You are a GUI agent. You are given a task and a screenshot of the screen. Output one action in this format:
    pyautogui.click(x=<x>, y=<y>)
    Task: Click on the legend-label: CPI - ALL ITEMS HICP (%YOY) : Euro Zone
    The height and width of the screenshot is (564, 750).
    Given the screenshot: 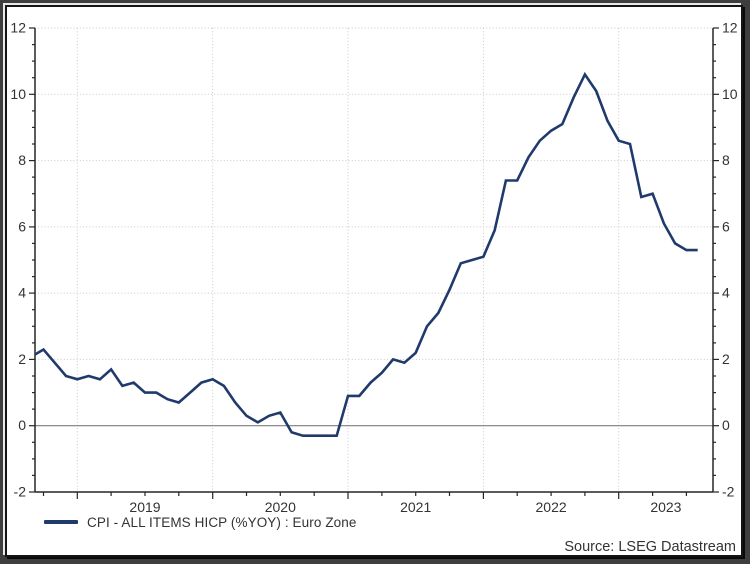 What is the action you would take?
    pyautogui.click(x=222, y=522)
    